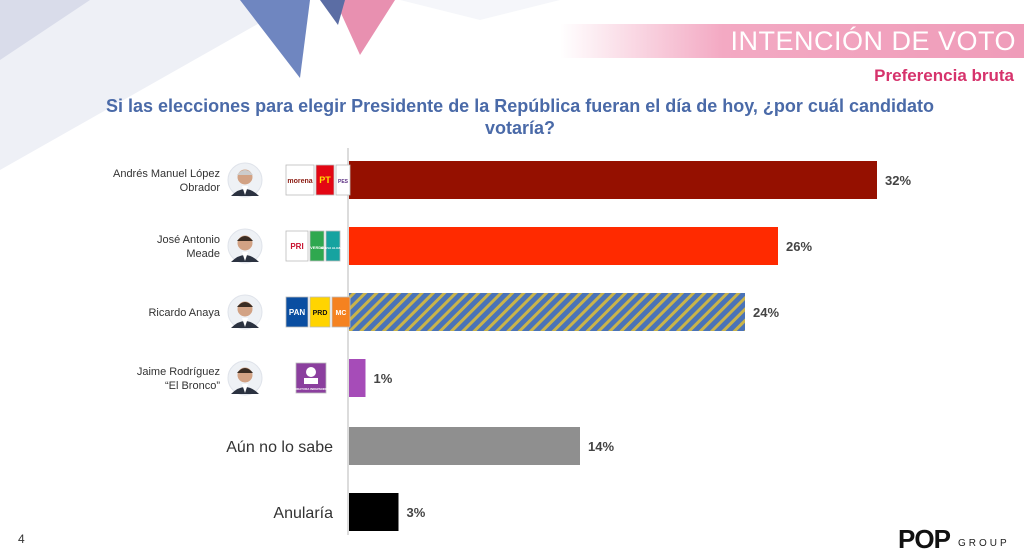  Describe the element at coordinates (924, 539) in the screenshot. I see `brand-logo: POP` at that location.